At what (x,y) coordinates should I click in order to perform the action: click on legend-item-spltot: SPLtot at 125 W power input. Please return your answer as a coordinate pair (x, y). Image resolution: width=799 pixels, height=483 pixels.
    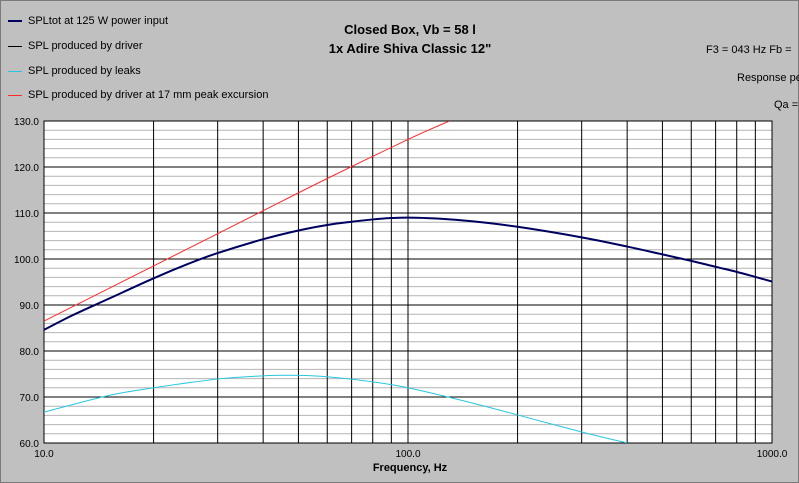
    Looking at the image, I should click on (88, 21).